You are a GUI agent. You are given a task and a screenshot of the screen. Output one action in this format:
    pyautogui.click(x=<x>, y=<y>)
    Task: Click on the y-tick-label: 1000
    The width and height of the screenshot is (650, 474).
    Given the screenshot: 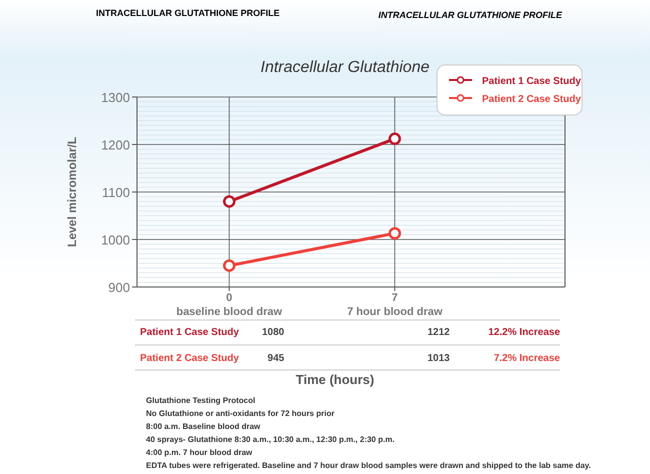 What is the action you would take?
    pyautogui.click(x=115, y=240)
    